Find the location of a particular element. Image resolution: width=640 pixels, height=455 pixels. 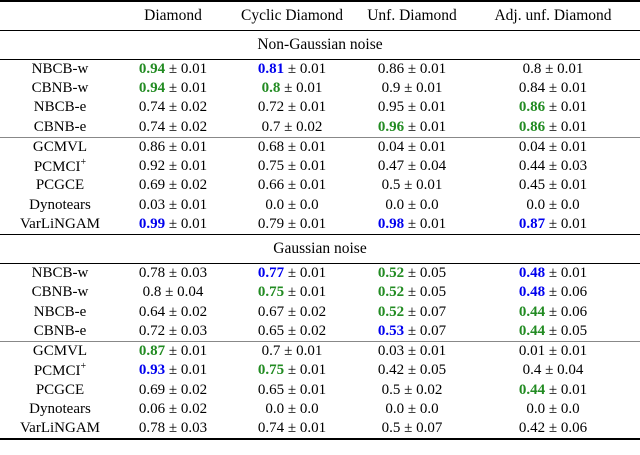

method-label: NBCB-w is located at coordinates (60, 273).